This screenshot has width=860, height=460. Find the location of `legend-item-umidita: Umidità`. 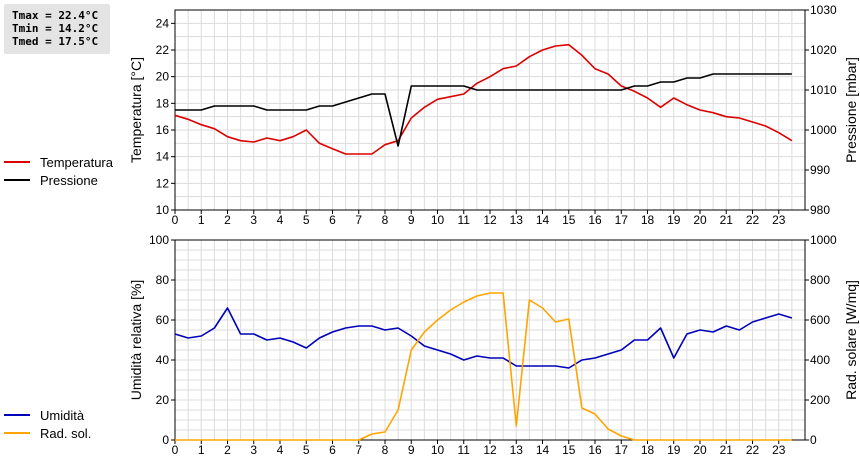

legend-item-umidita: Umidità is located at coordinates (47, 415).